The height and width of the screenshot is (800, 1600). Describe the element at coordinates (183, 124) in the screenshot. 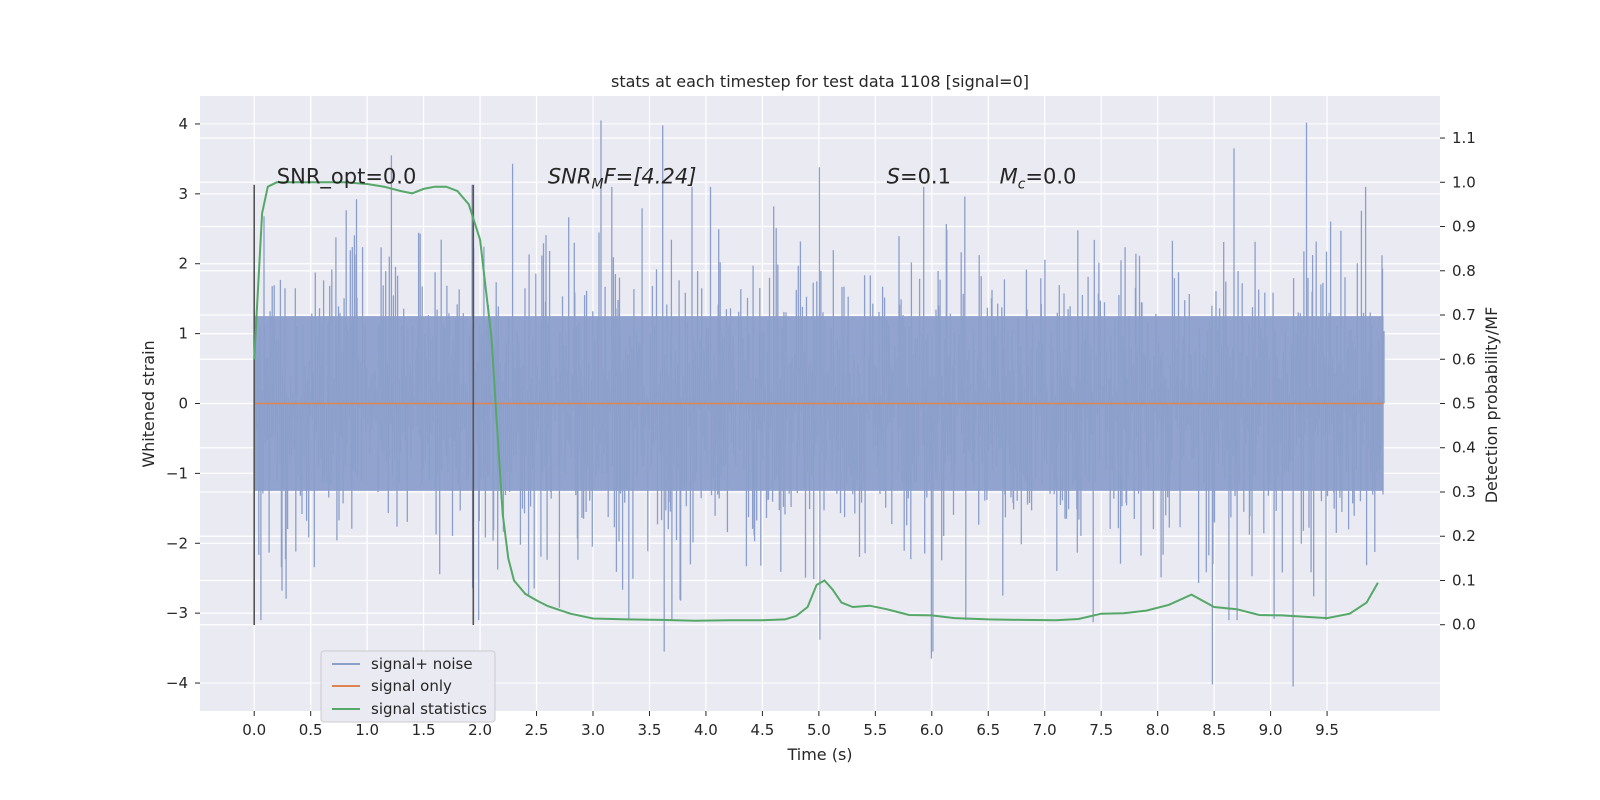

I see `y-left-tick-label: 4` at that location.